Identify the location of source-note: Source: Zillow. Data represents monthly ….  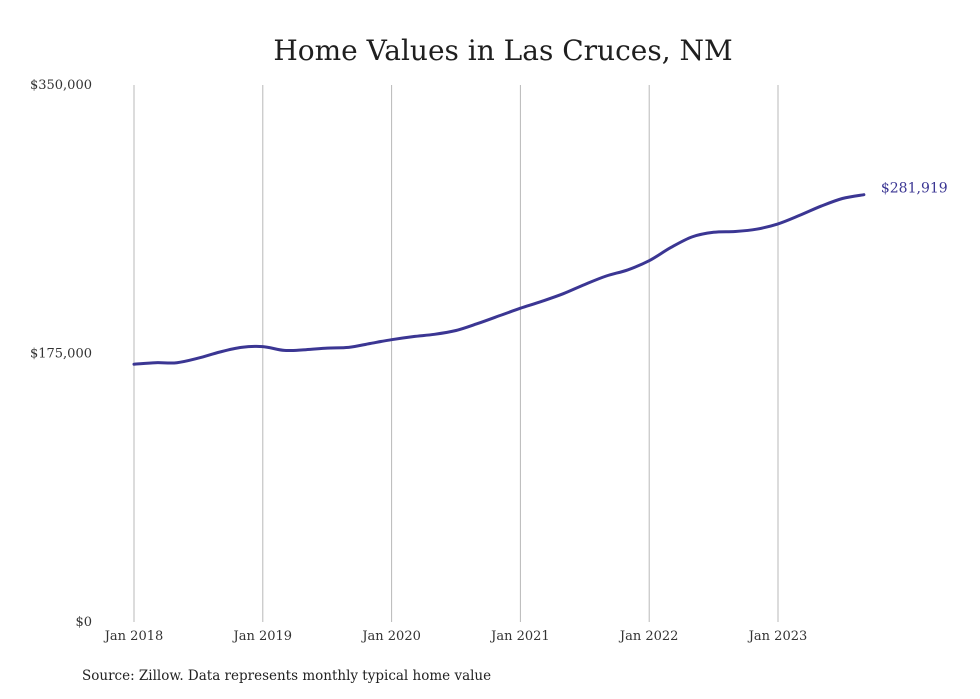
(287, 676).